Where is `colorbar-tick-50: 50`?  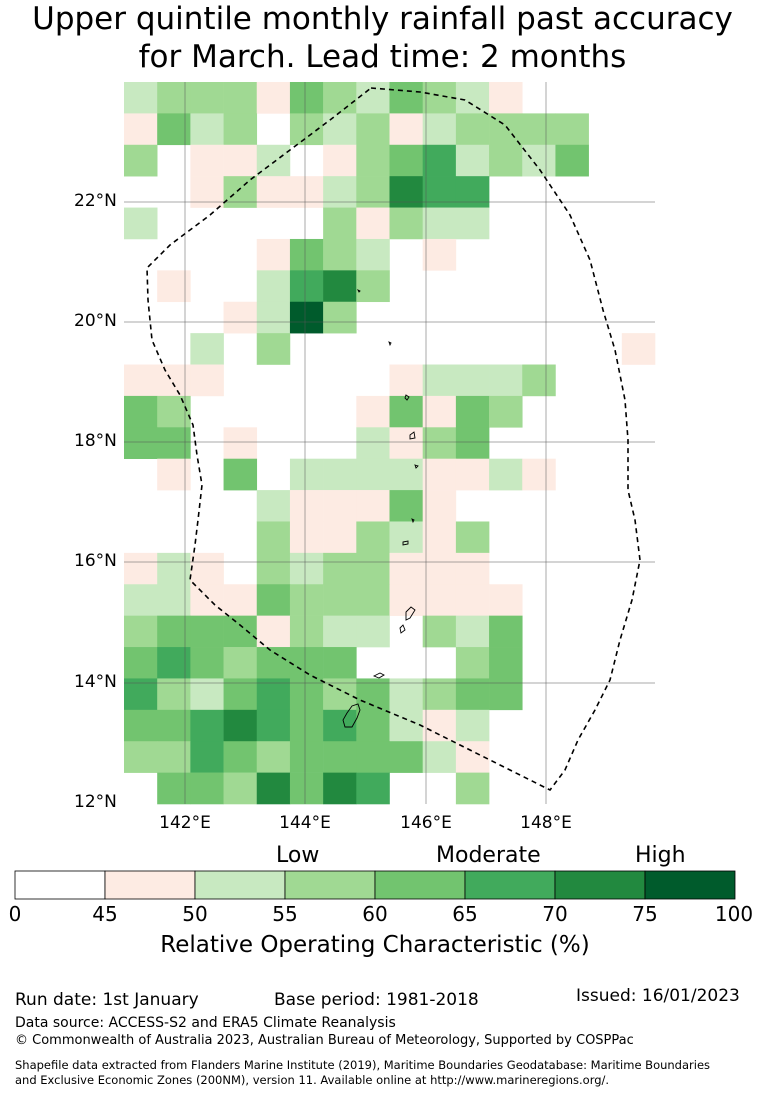 colorbar-tick-50: 50 is located at coordinates (195, 914).